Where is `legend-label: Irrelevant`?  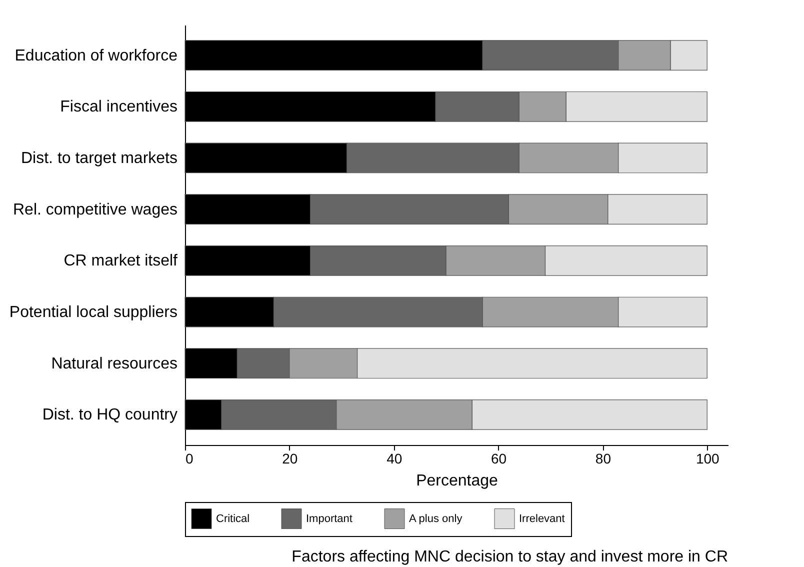 legend-label: Irrelevant is located at coordinates (542, 518).